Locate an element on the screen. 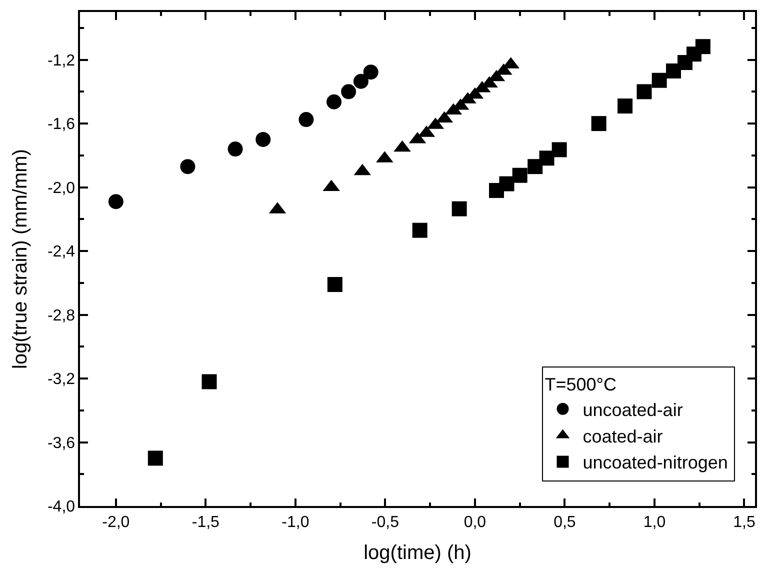  y-tick-label: -1,6 is located at coordinates (61, 125).